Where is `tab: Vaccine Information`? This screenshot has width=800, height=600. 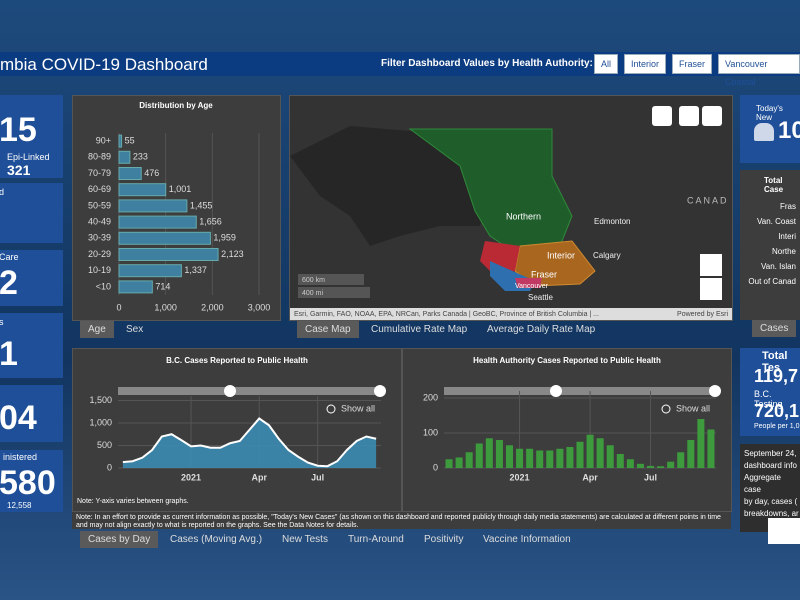
tab: Vaccine Information is located at coordinates (527, 539).